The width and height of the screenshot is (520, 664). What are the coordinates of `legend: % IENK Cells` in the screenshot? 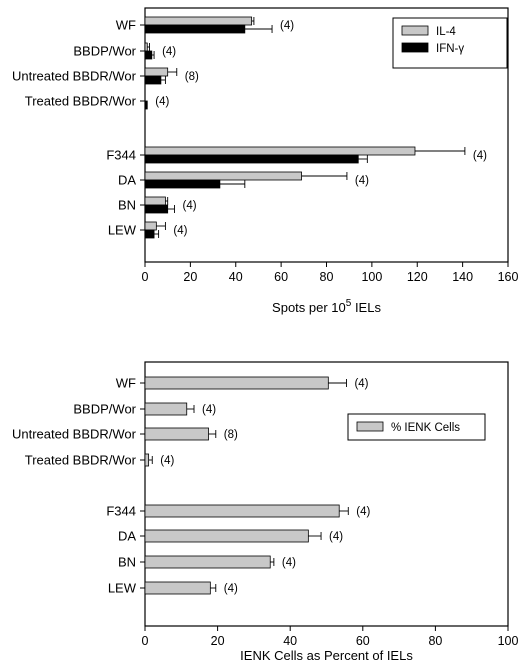 It's located at (416, 427).